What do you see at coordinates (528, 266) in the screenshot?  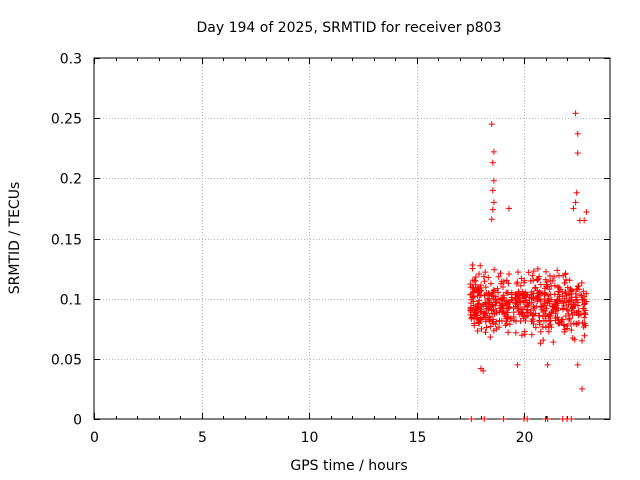 I see `data-points` at bounding box center [528, 266].